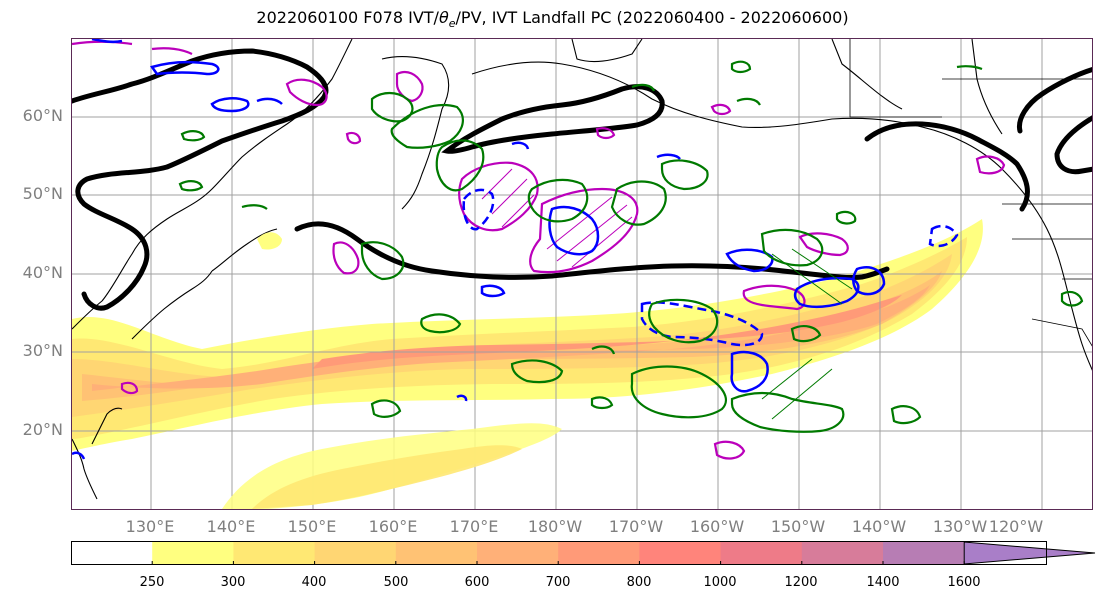 The image size is (1105, 603). What do you see at coordinates (883, 582) in the screenshot?
I see `colorbar-tick-1400: 1400` at bounding box center [883, 582].